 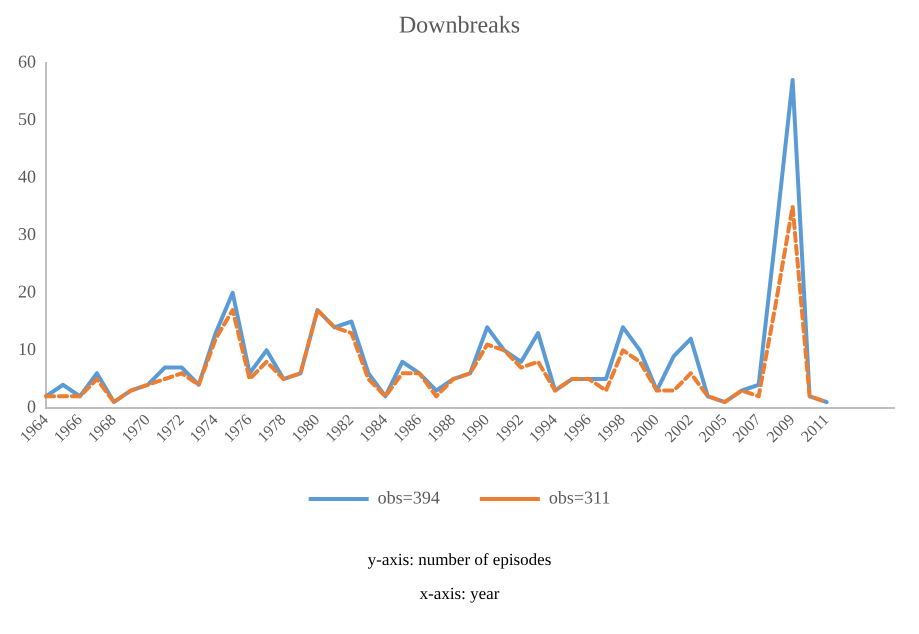 What do you see at coordinates (27, 62) in the screenshot?
I see `y-tick-label: 60` at bounding box center [27, 62].